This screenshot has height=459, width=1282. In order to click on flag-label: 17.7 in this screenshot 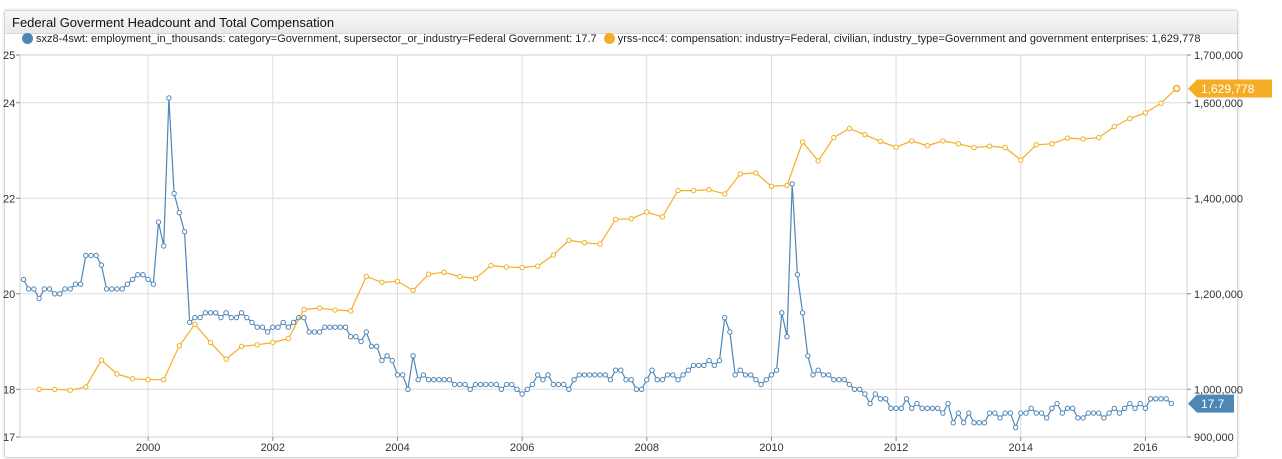, I will do `click(1213, 404)`.